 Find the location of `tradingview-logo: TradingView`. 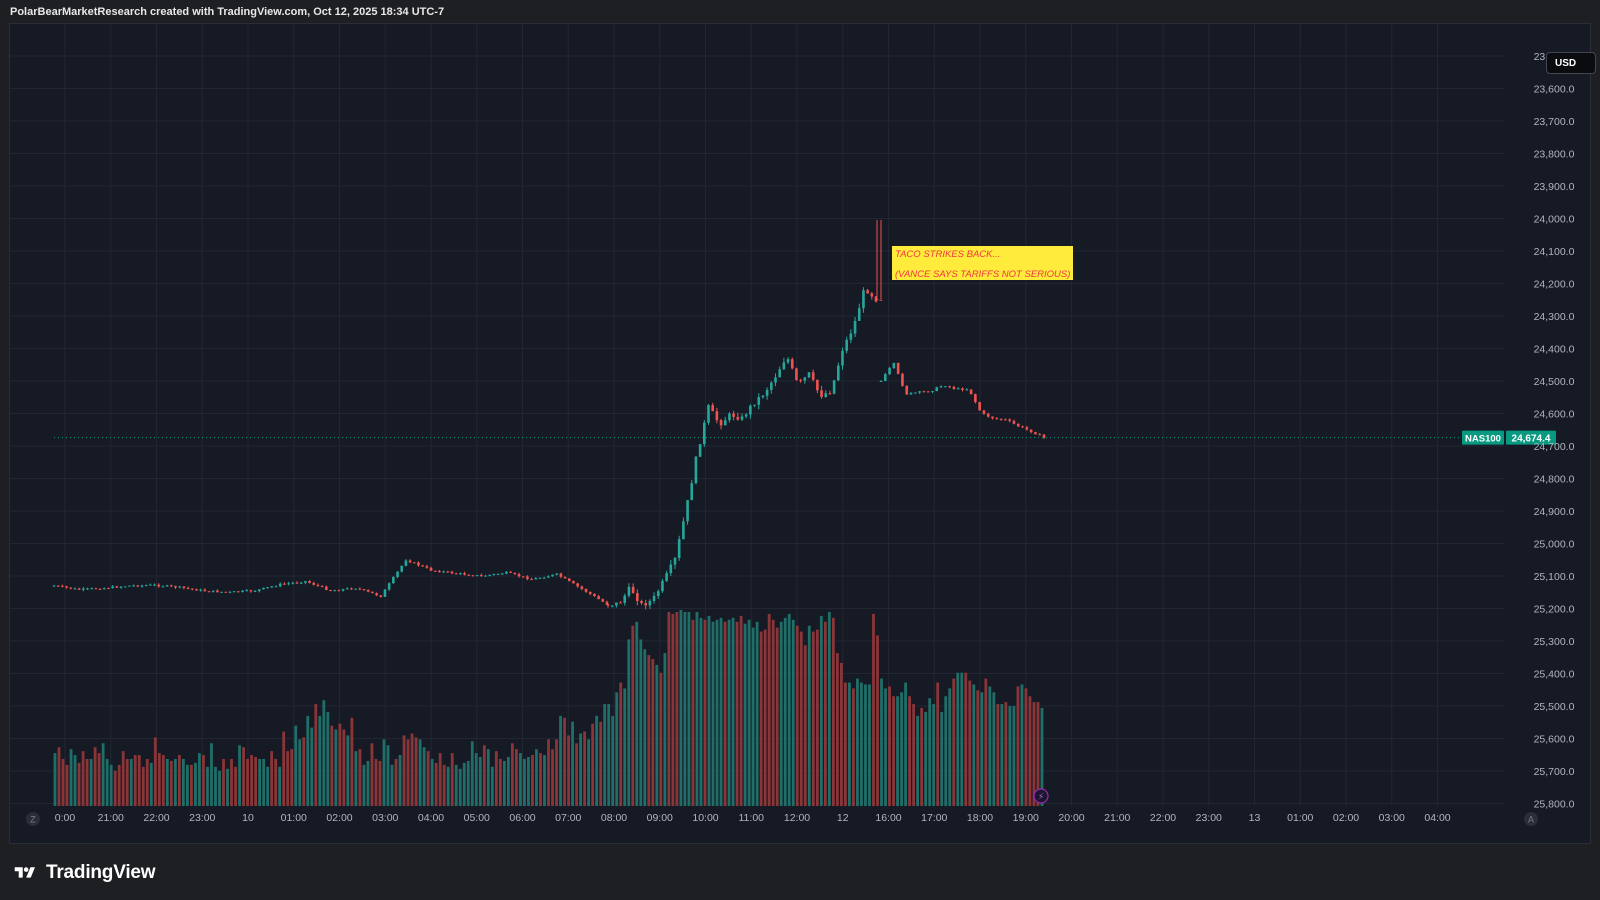

tradingview-logo: TradingView is located at coordinates (83, 873).